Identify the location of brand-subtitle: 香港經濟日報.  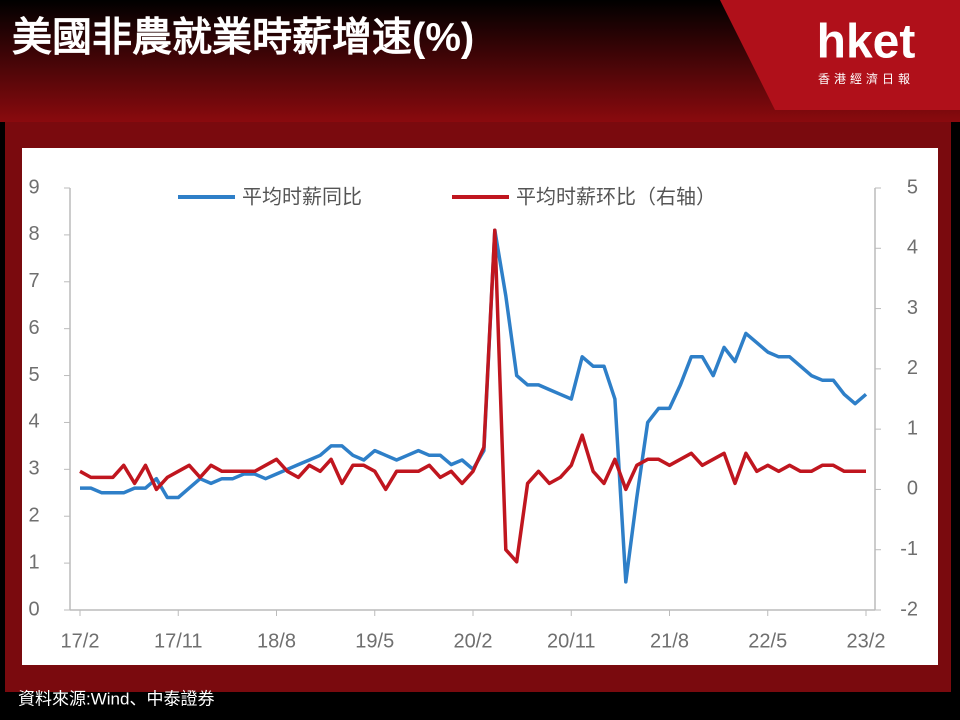
(866, 78).